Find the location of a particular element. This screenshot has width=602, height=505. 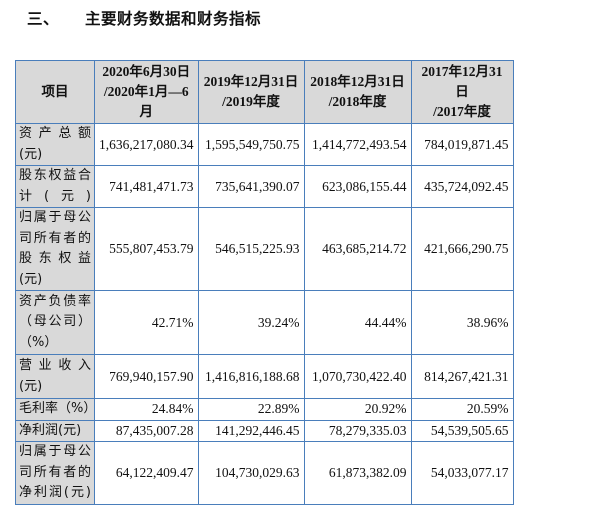

header-line: /2020年1月—6 is located at coordinates (146, 91).